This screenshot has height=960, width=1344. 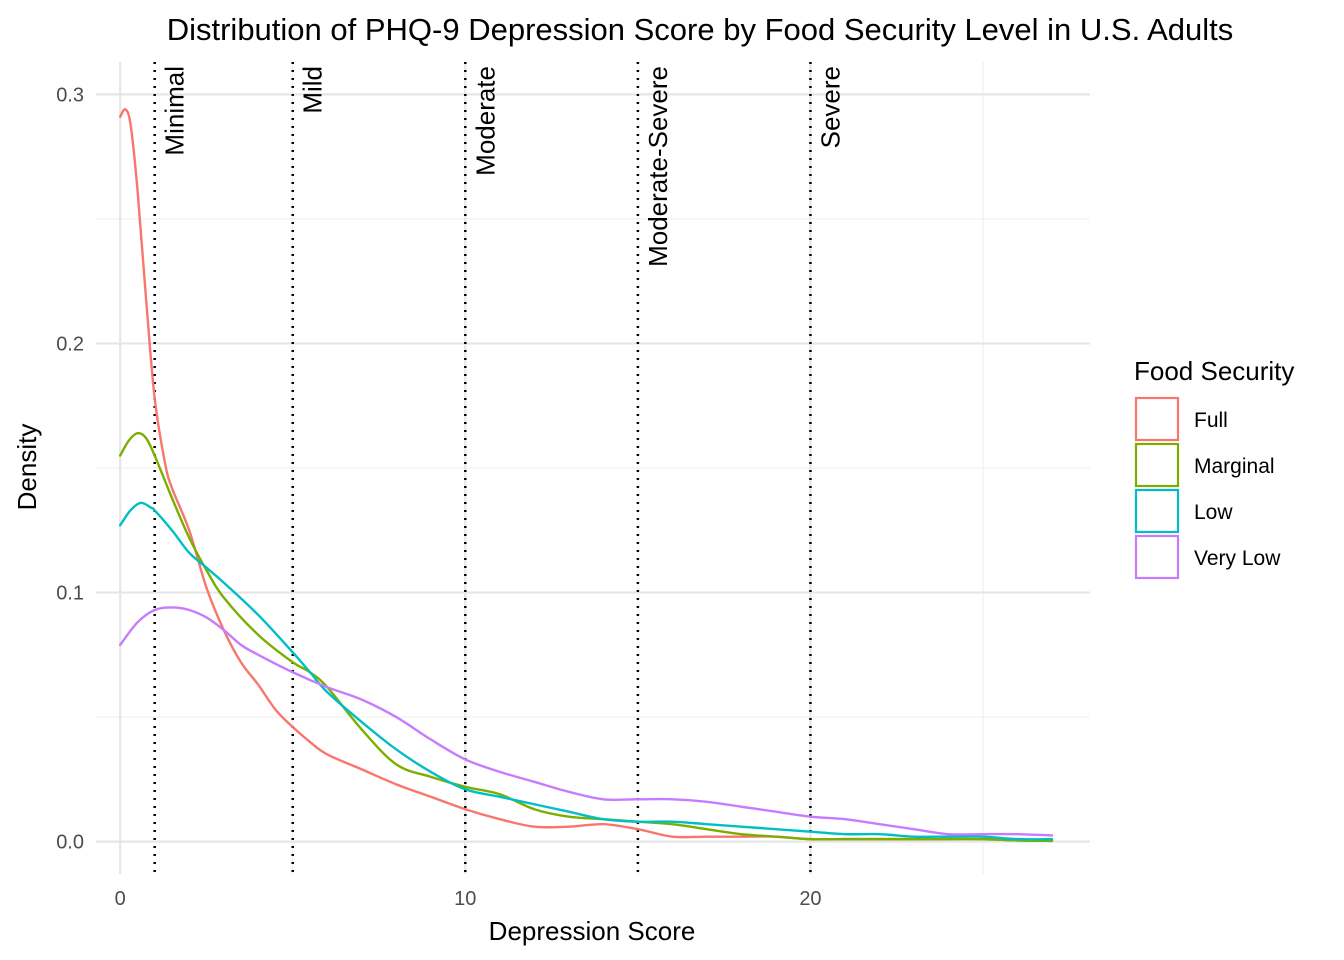 I want to click on cutoff-label: Moderate, so click(x=485, y=121).